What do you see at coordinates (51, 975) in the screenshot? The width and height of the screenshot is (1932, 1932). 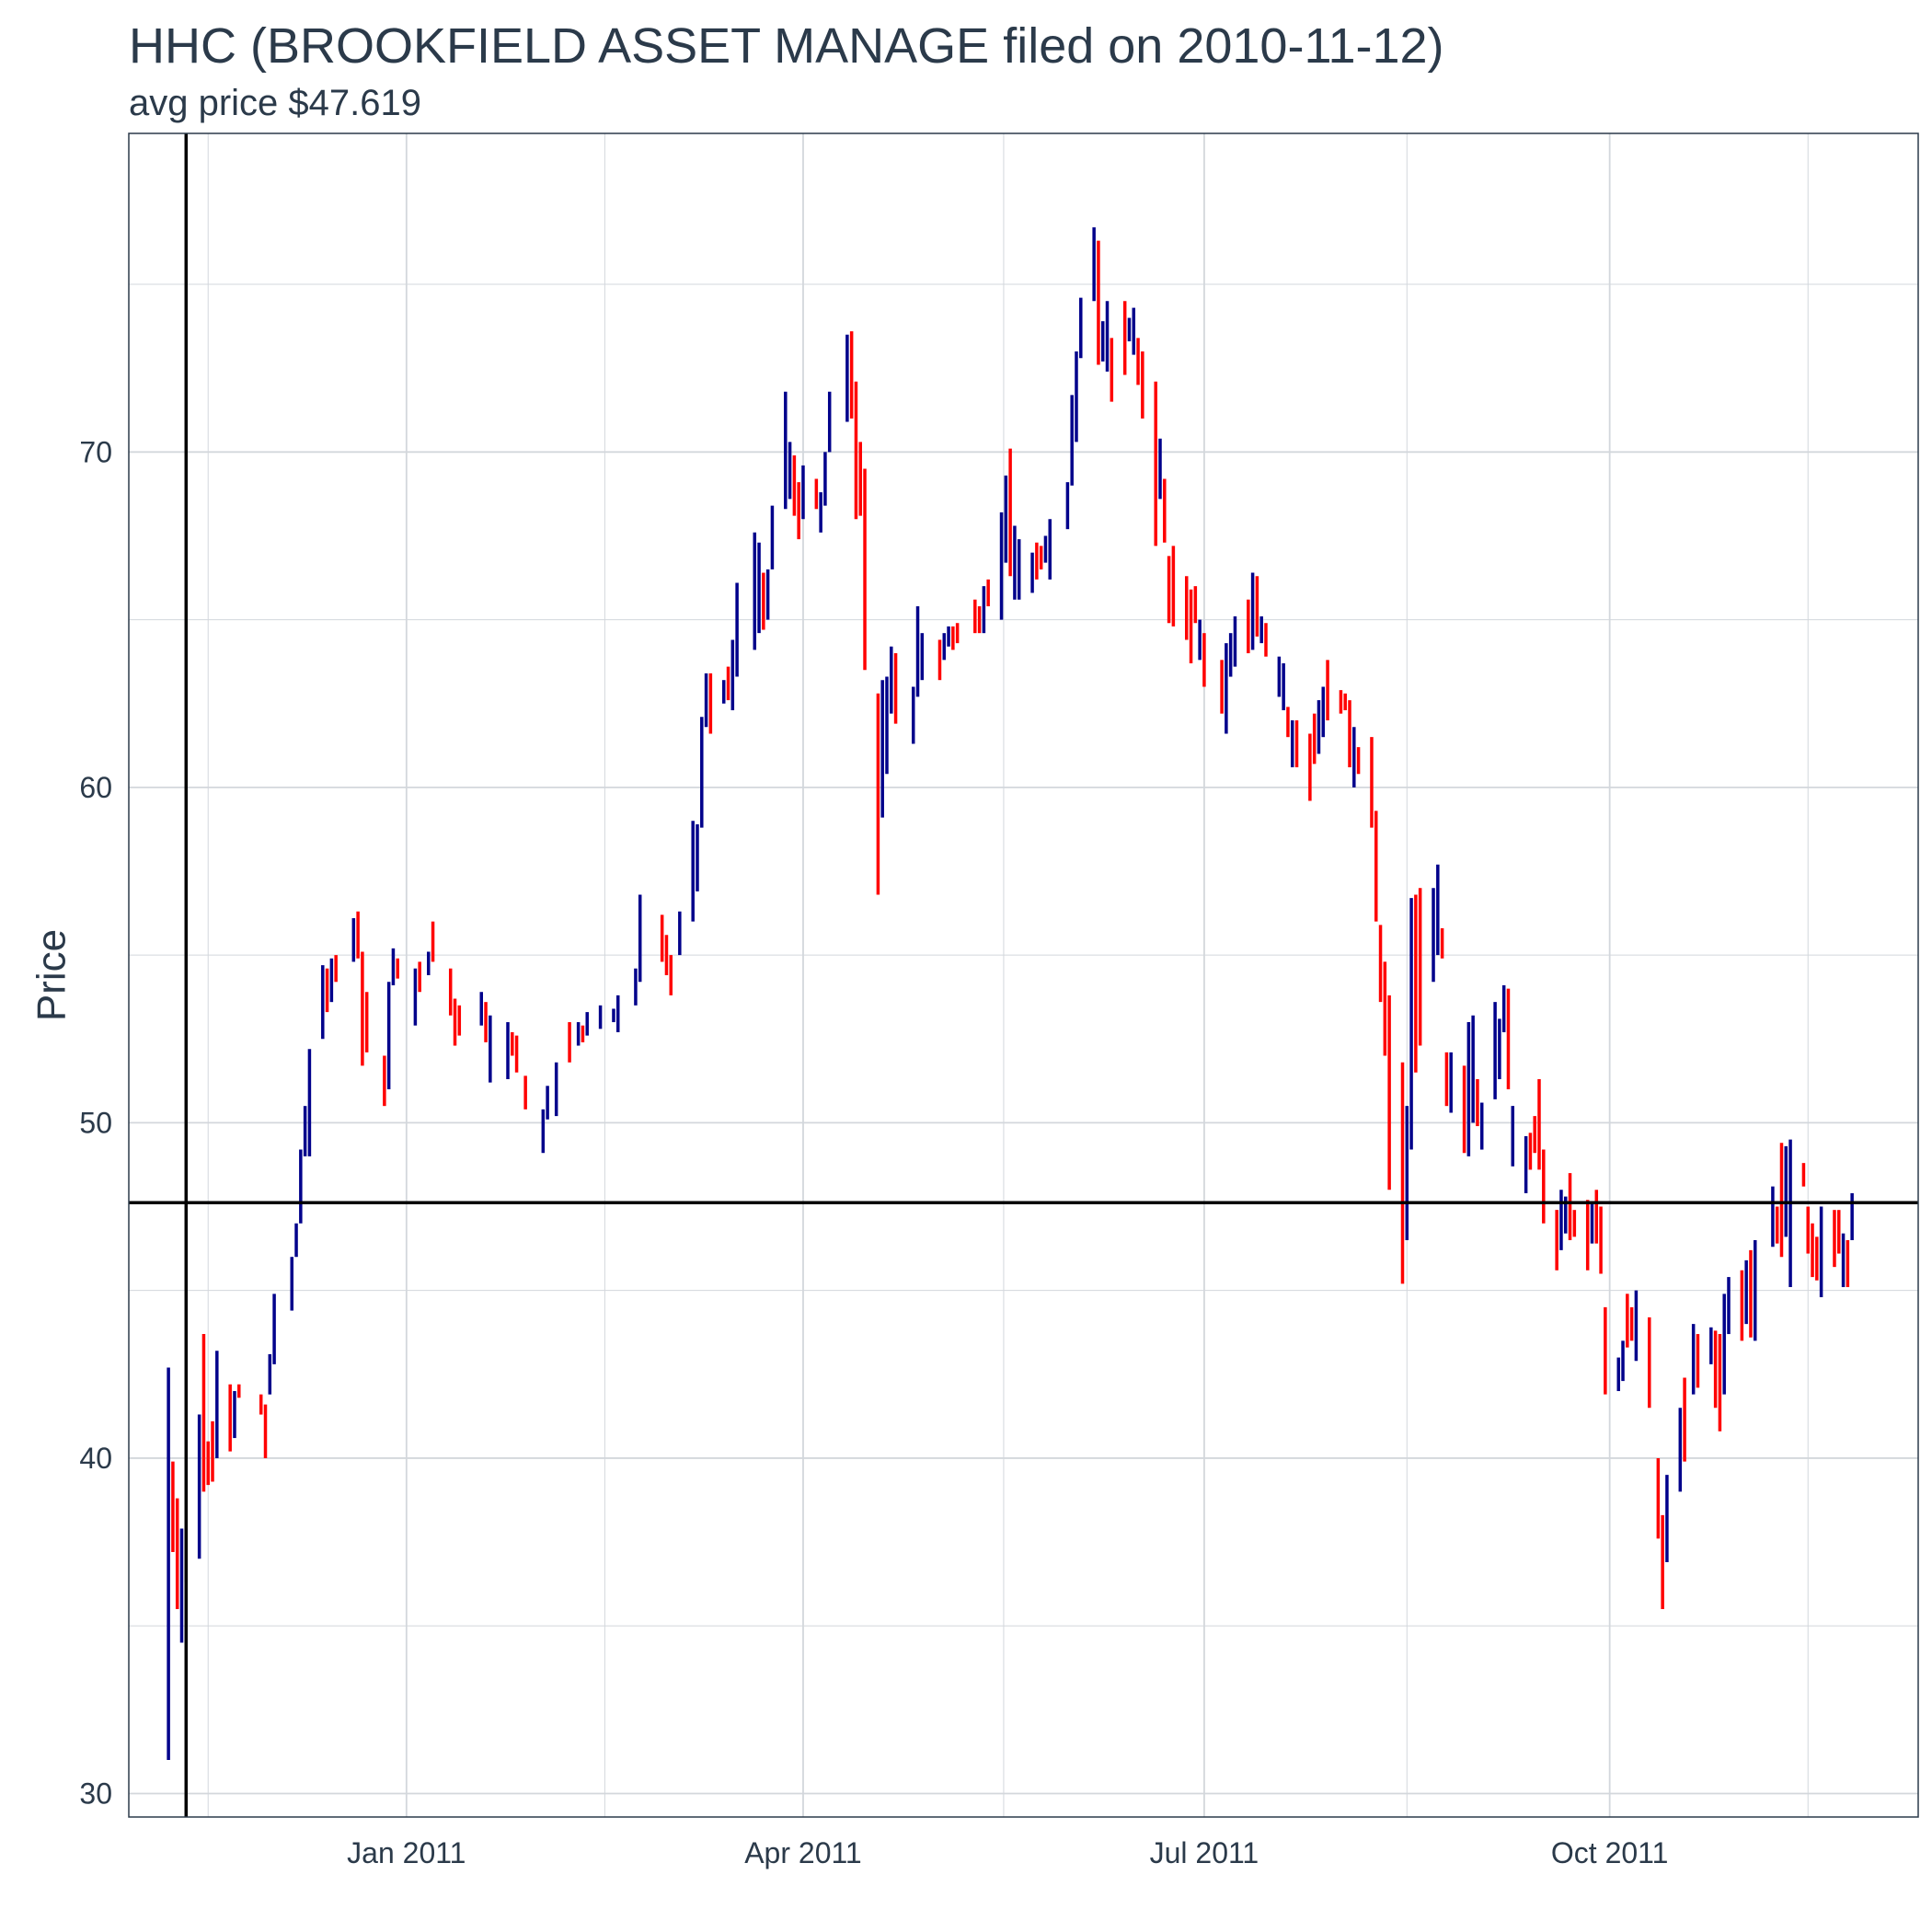 I see `y-axis-title: Price` at bounding box center [51, 975].